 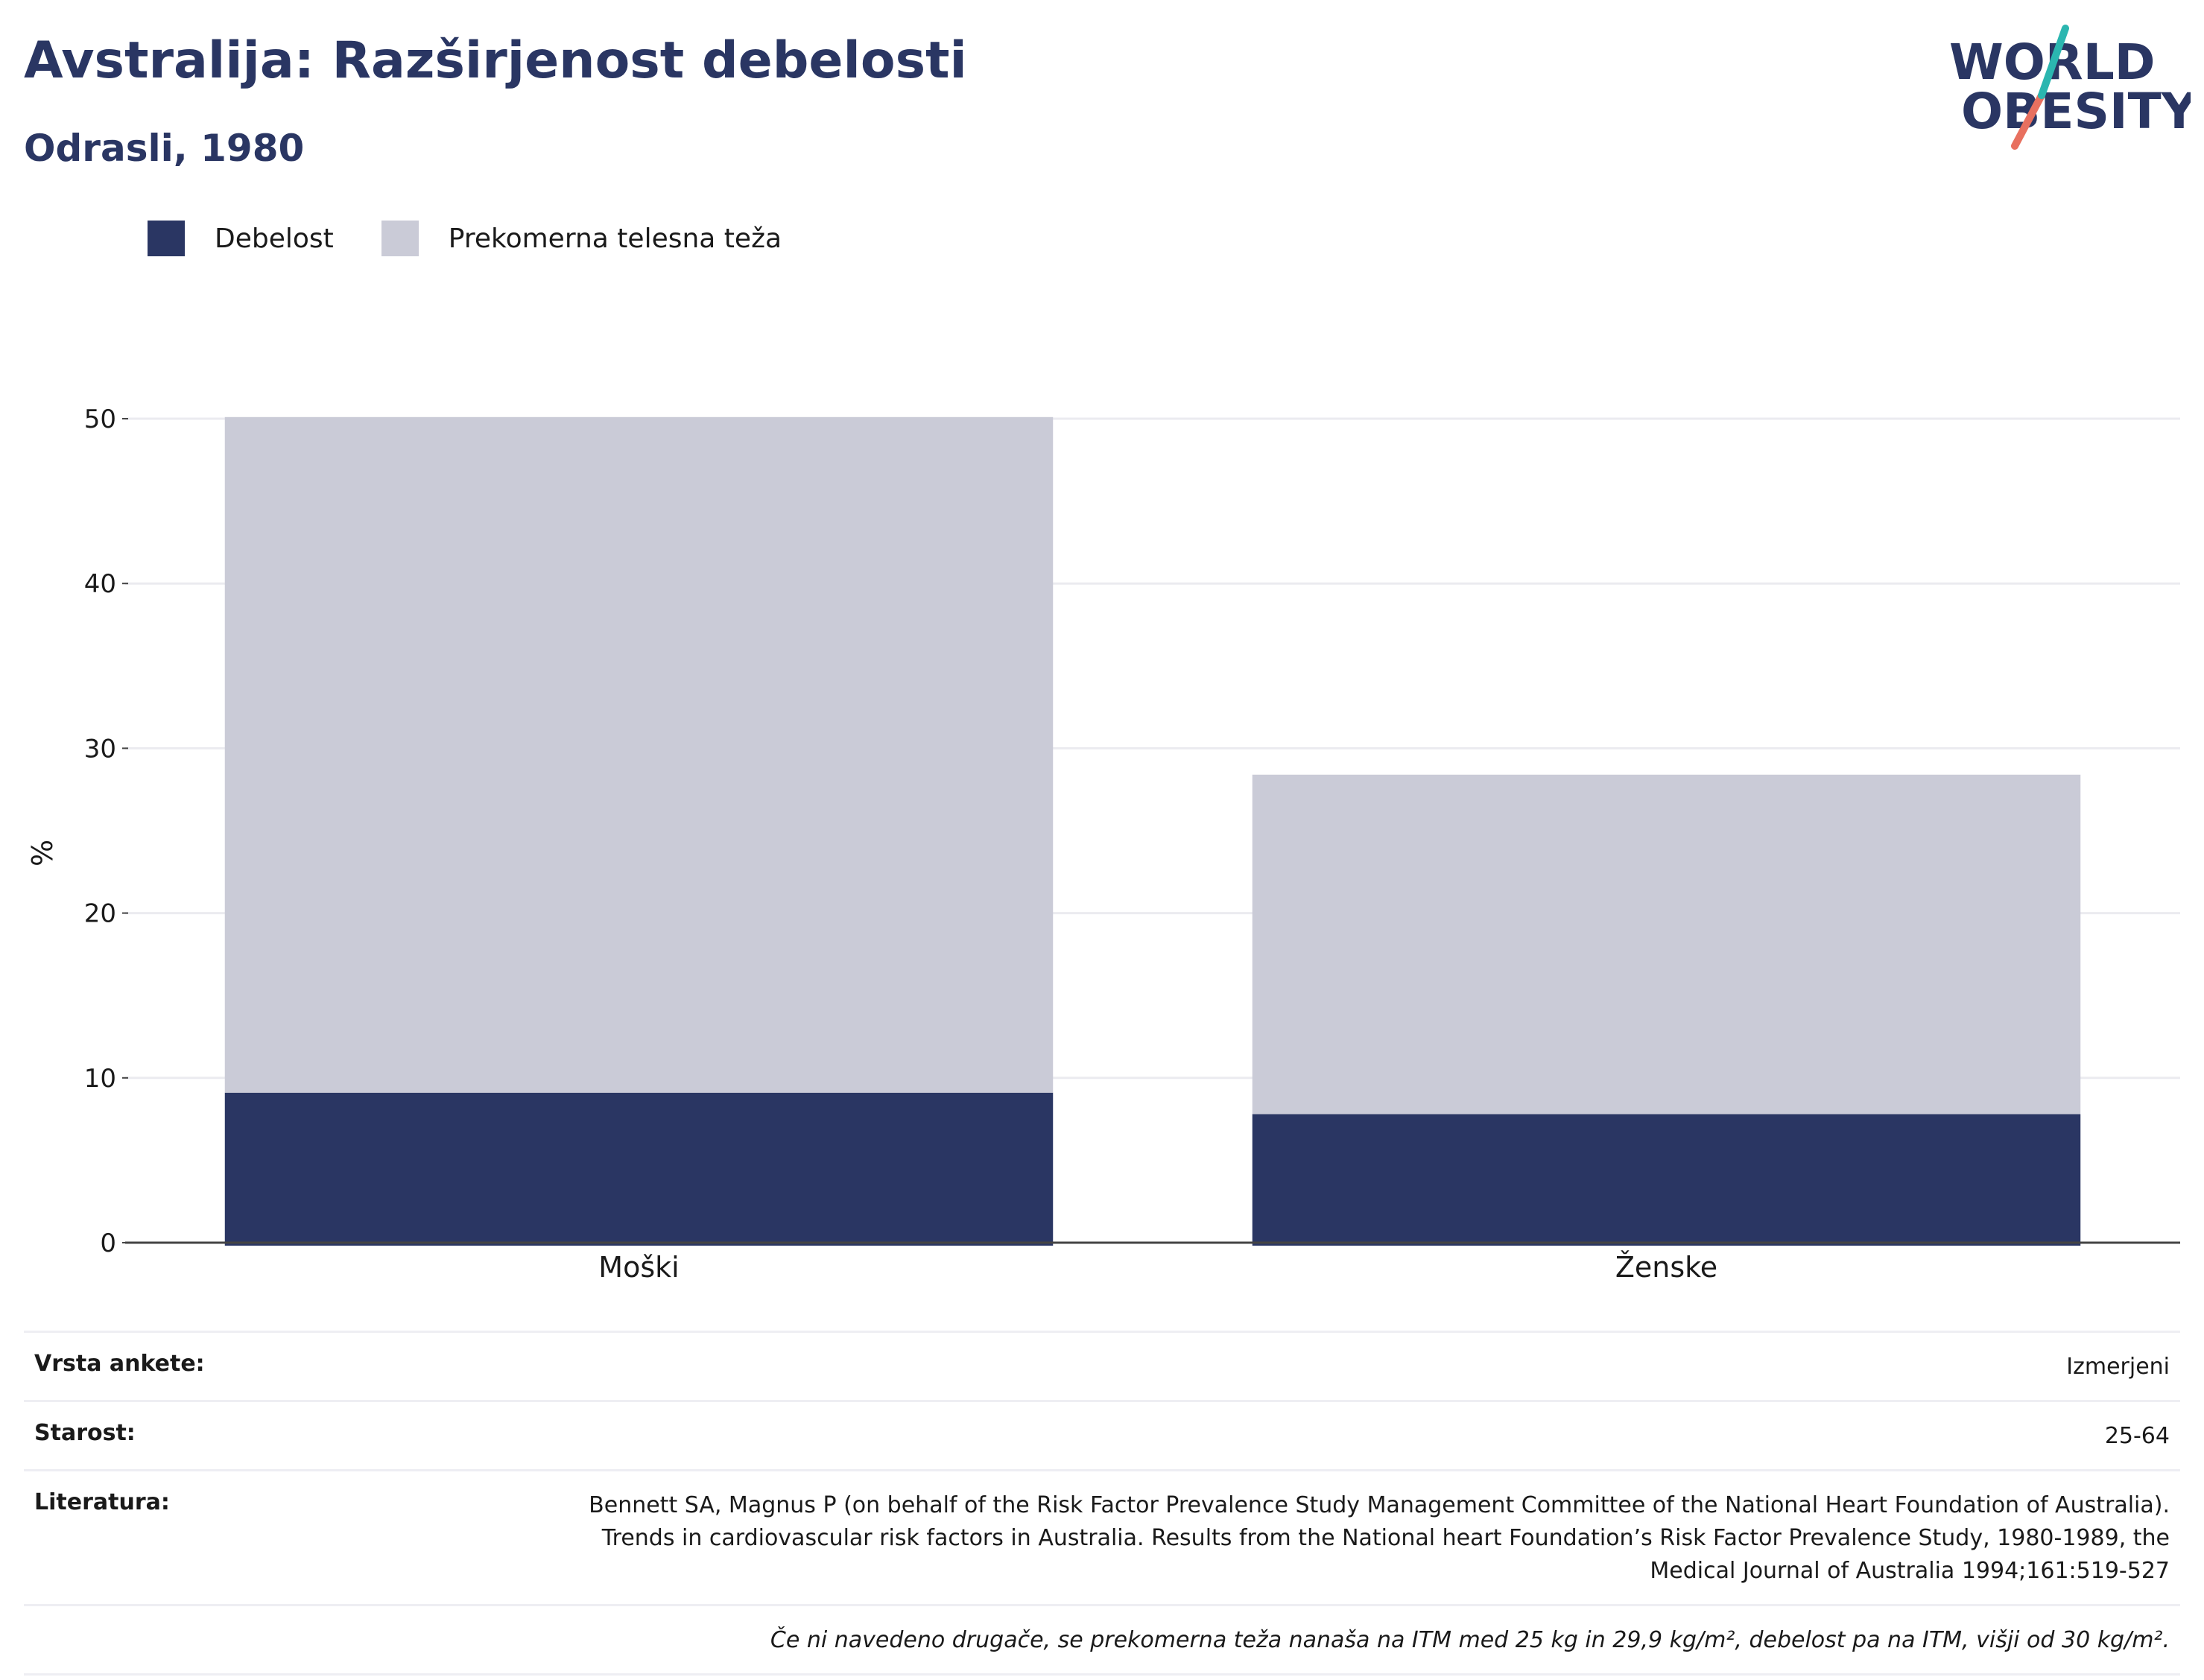 I want to click on info-label-literature: Literatura:, so click(x=102, y=1502).